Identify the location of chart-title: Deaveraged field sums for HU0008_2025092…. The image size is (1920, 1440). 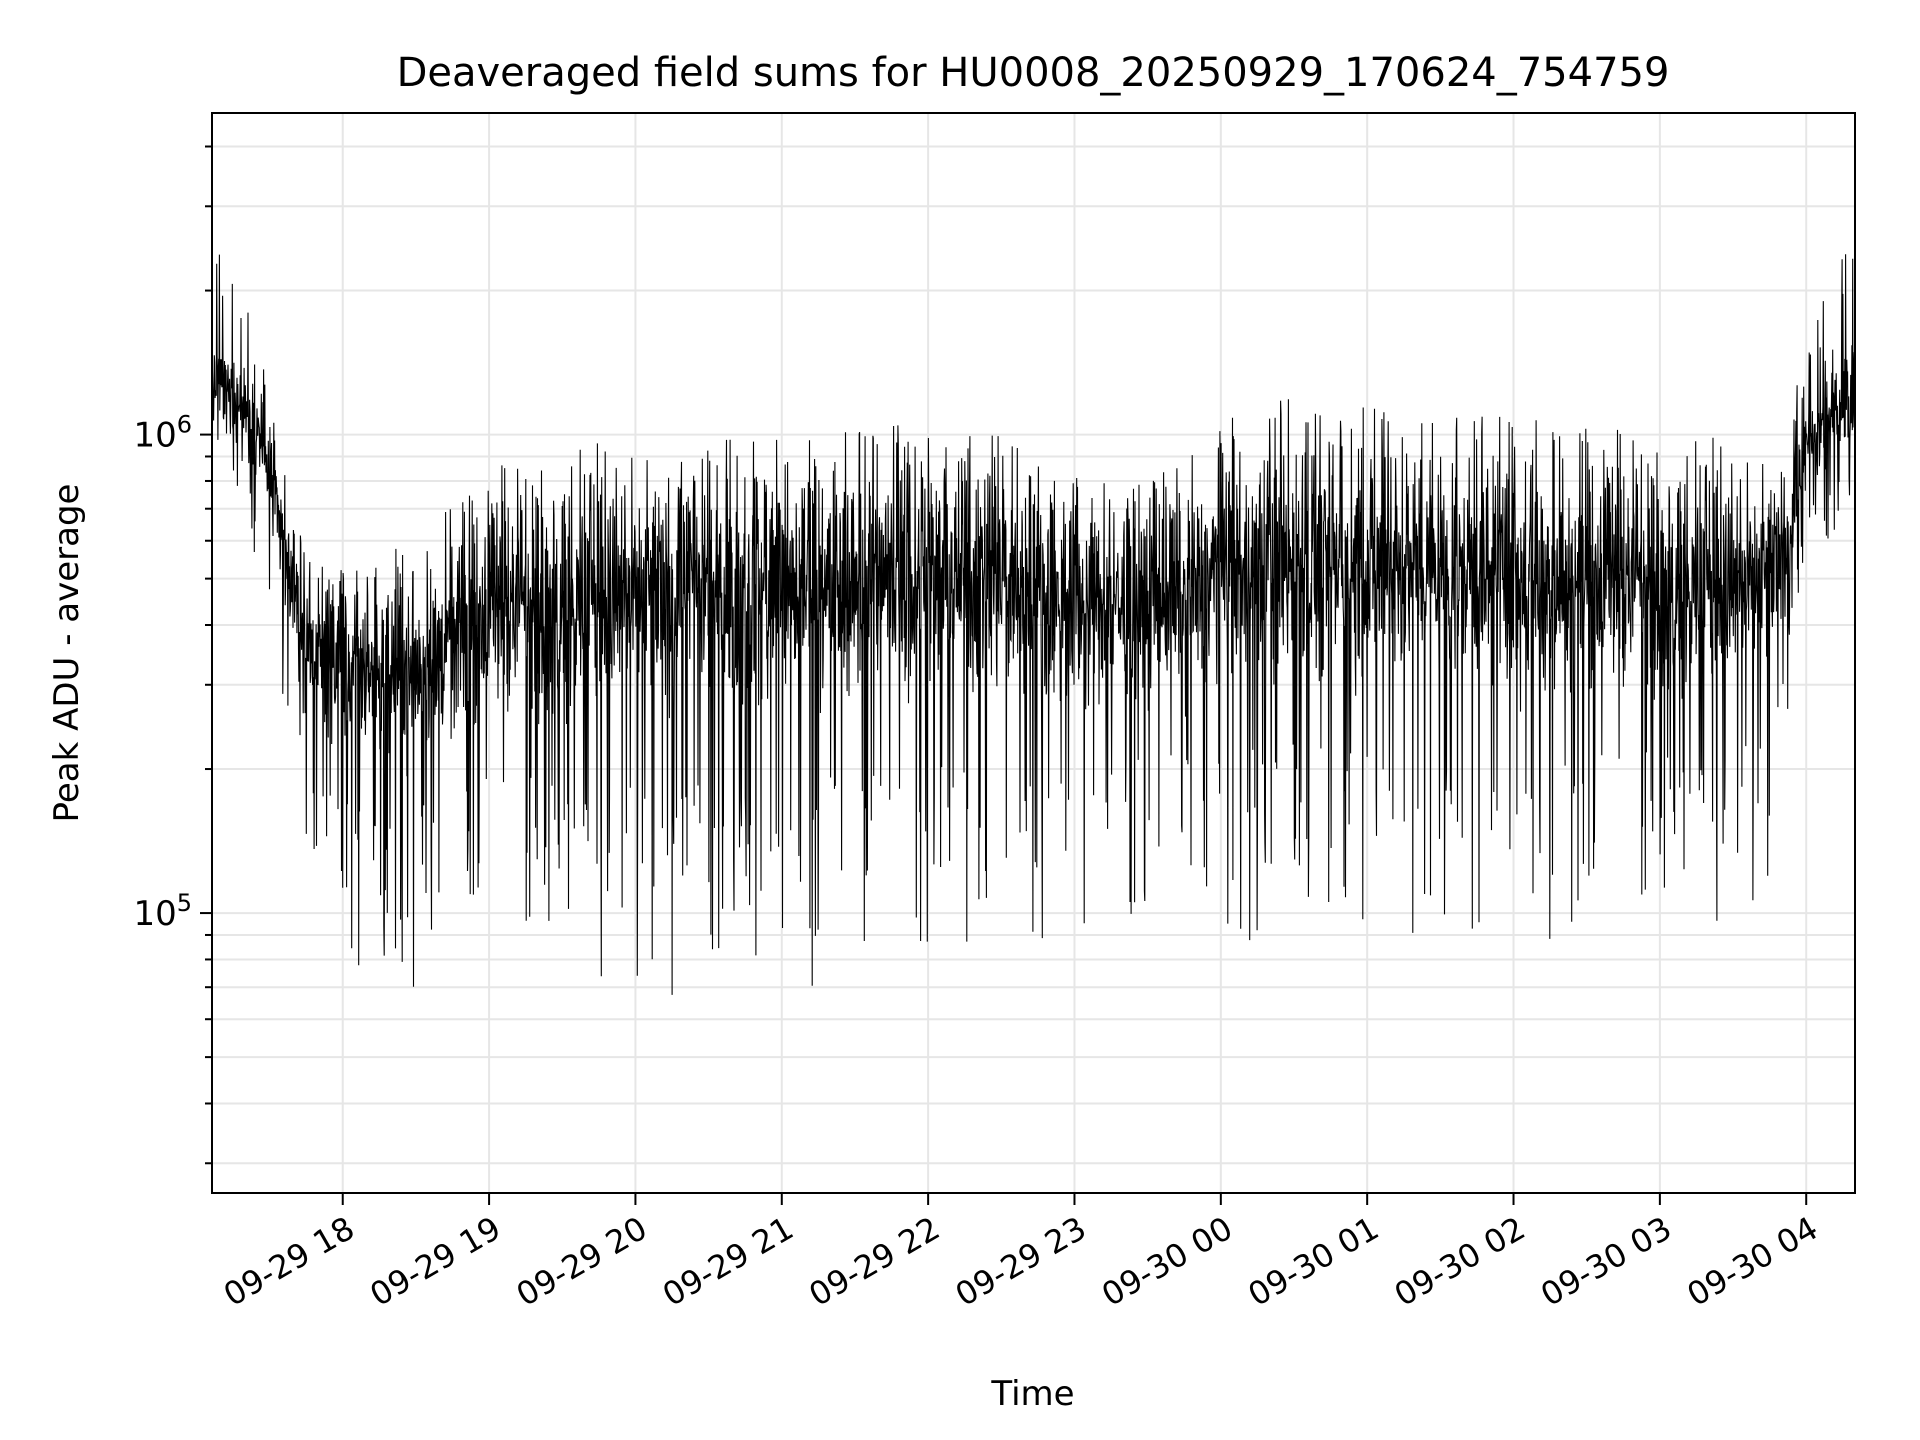
(1033, 73).